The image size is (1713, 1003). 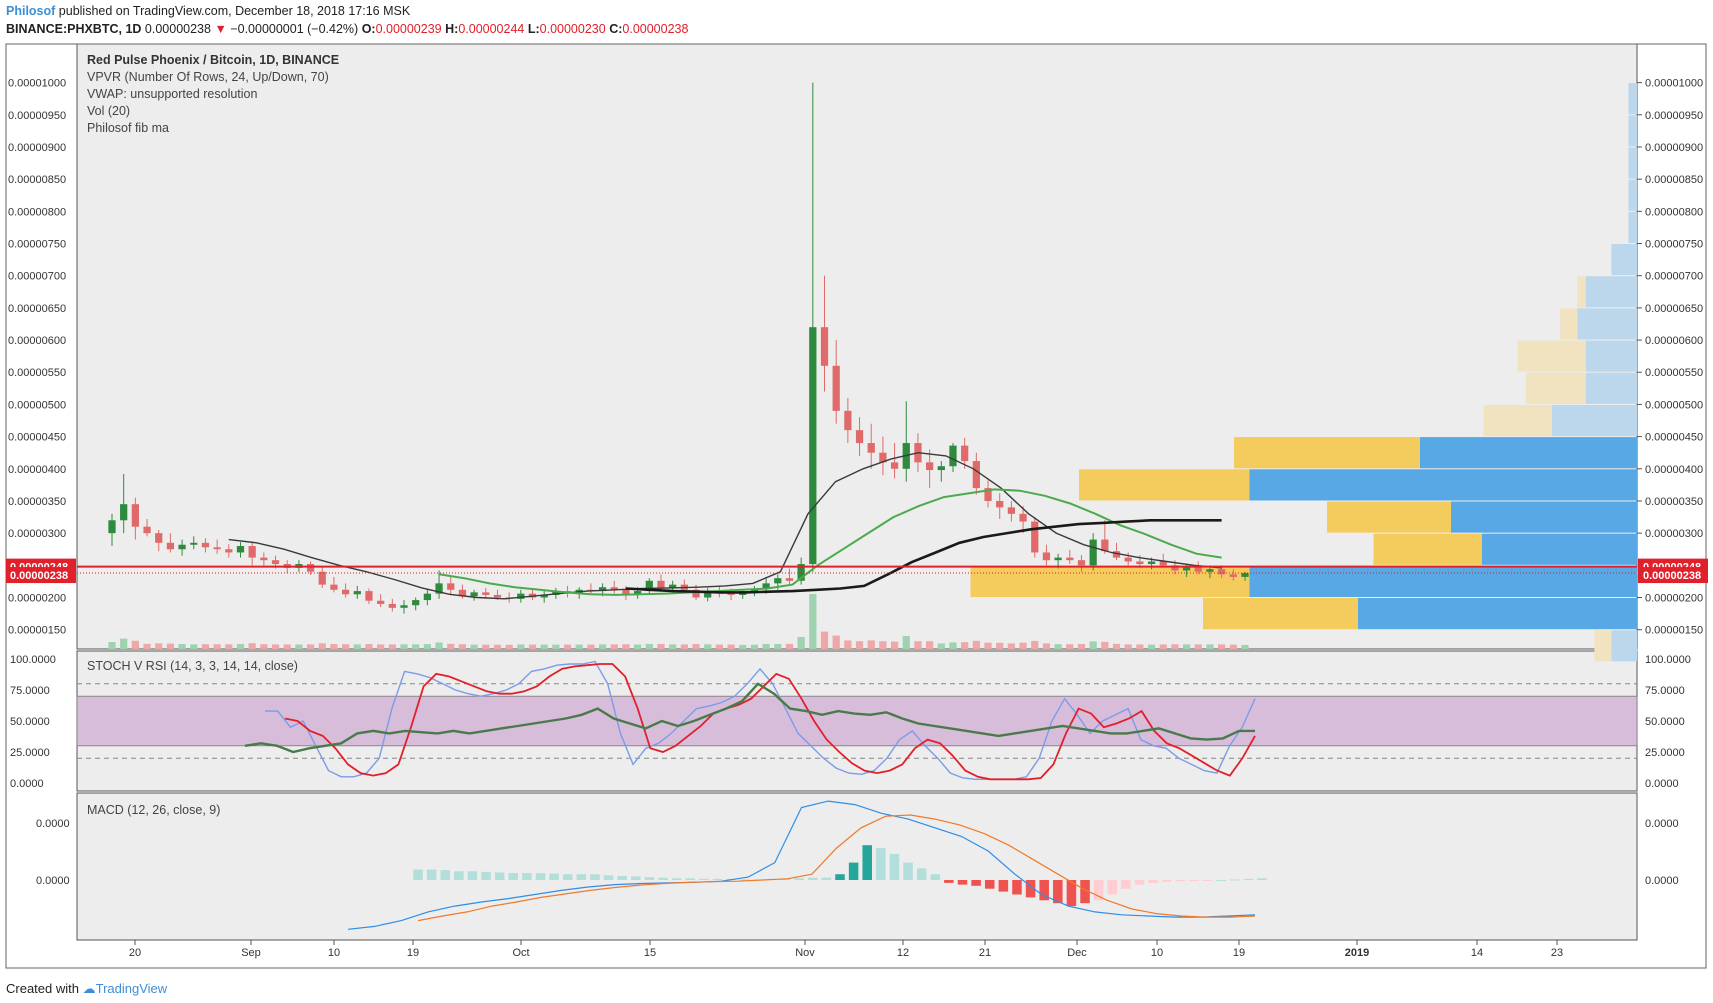 What do you see at coordinates (192, 666) in the screenshot?
I see `stoch-legend: STOCH V RSI (14, 3, 3, 14, 14, close)` at bounding box center [192, 666].